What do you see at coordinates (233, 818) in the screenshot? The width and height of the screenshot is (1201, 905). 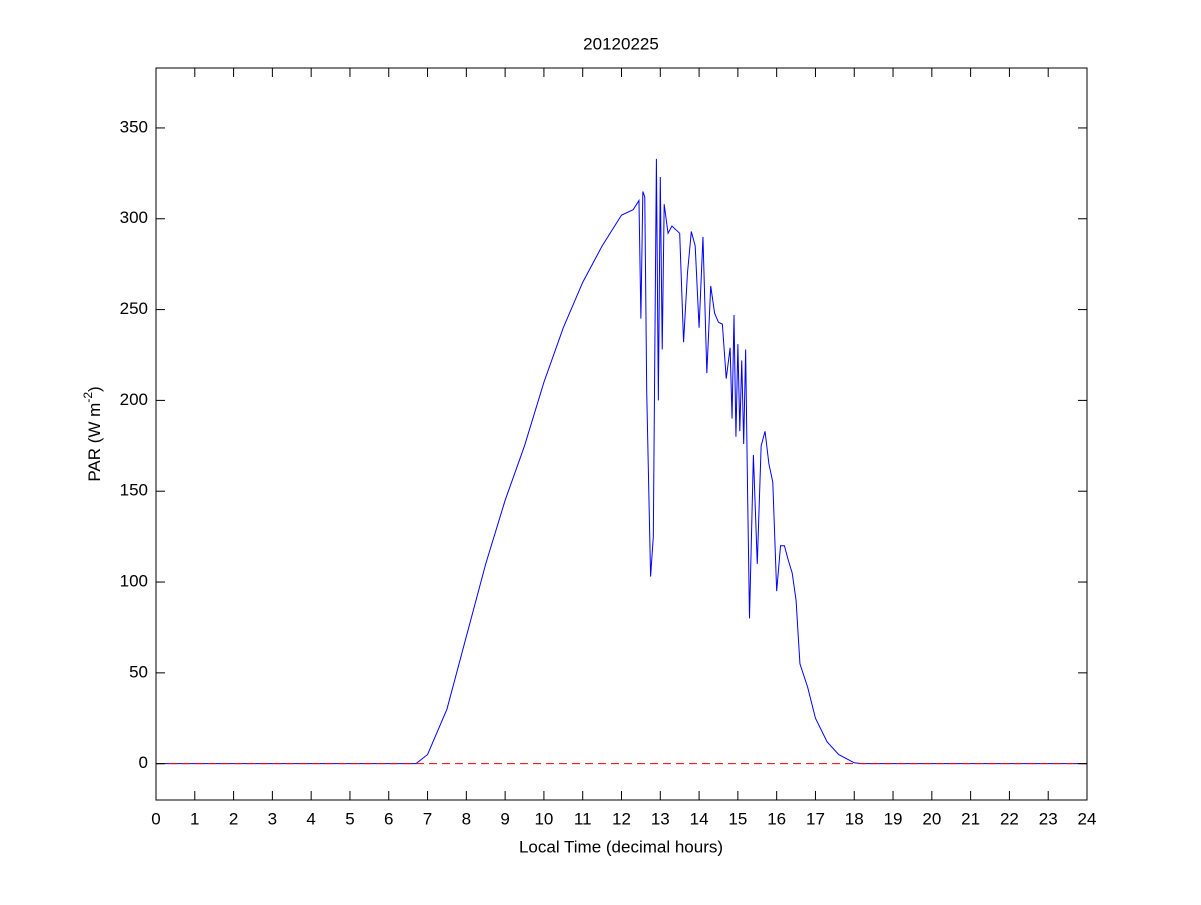 I see `x-tick-label: 2` at bounding box center [233, 818].